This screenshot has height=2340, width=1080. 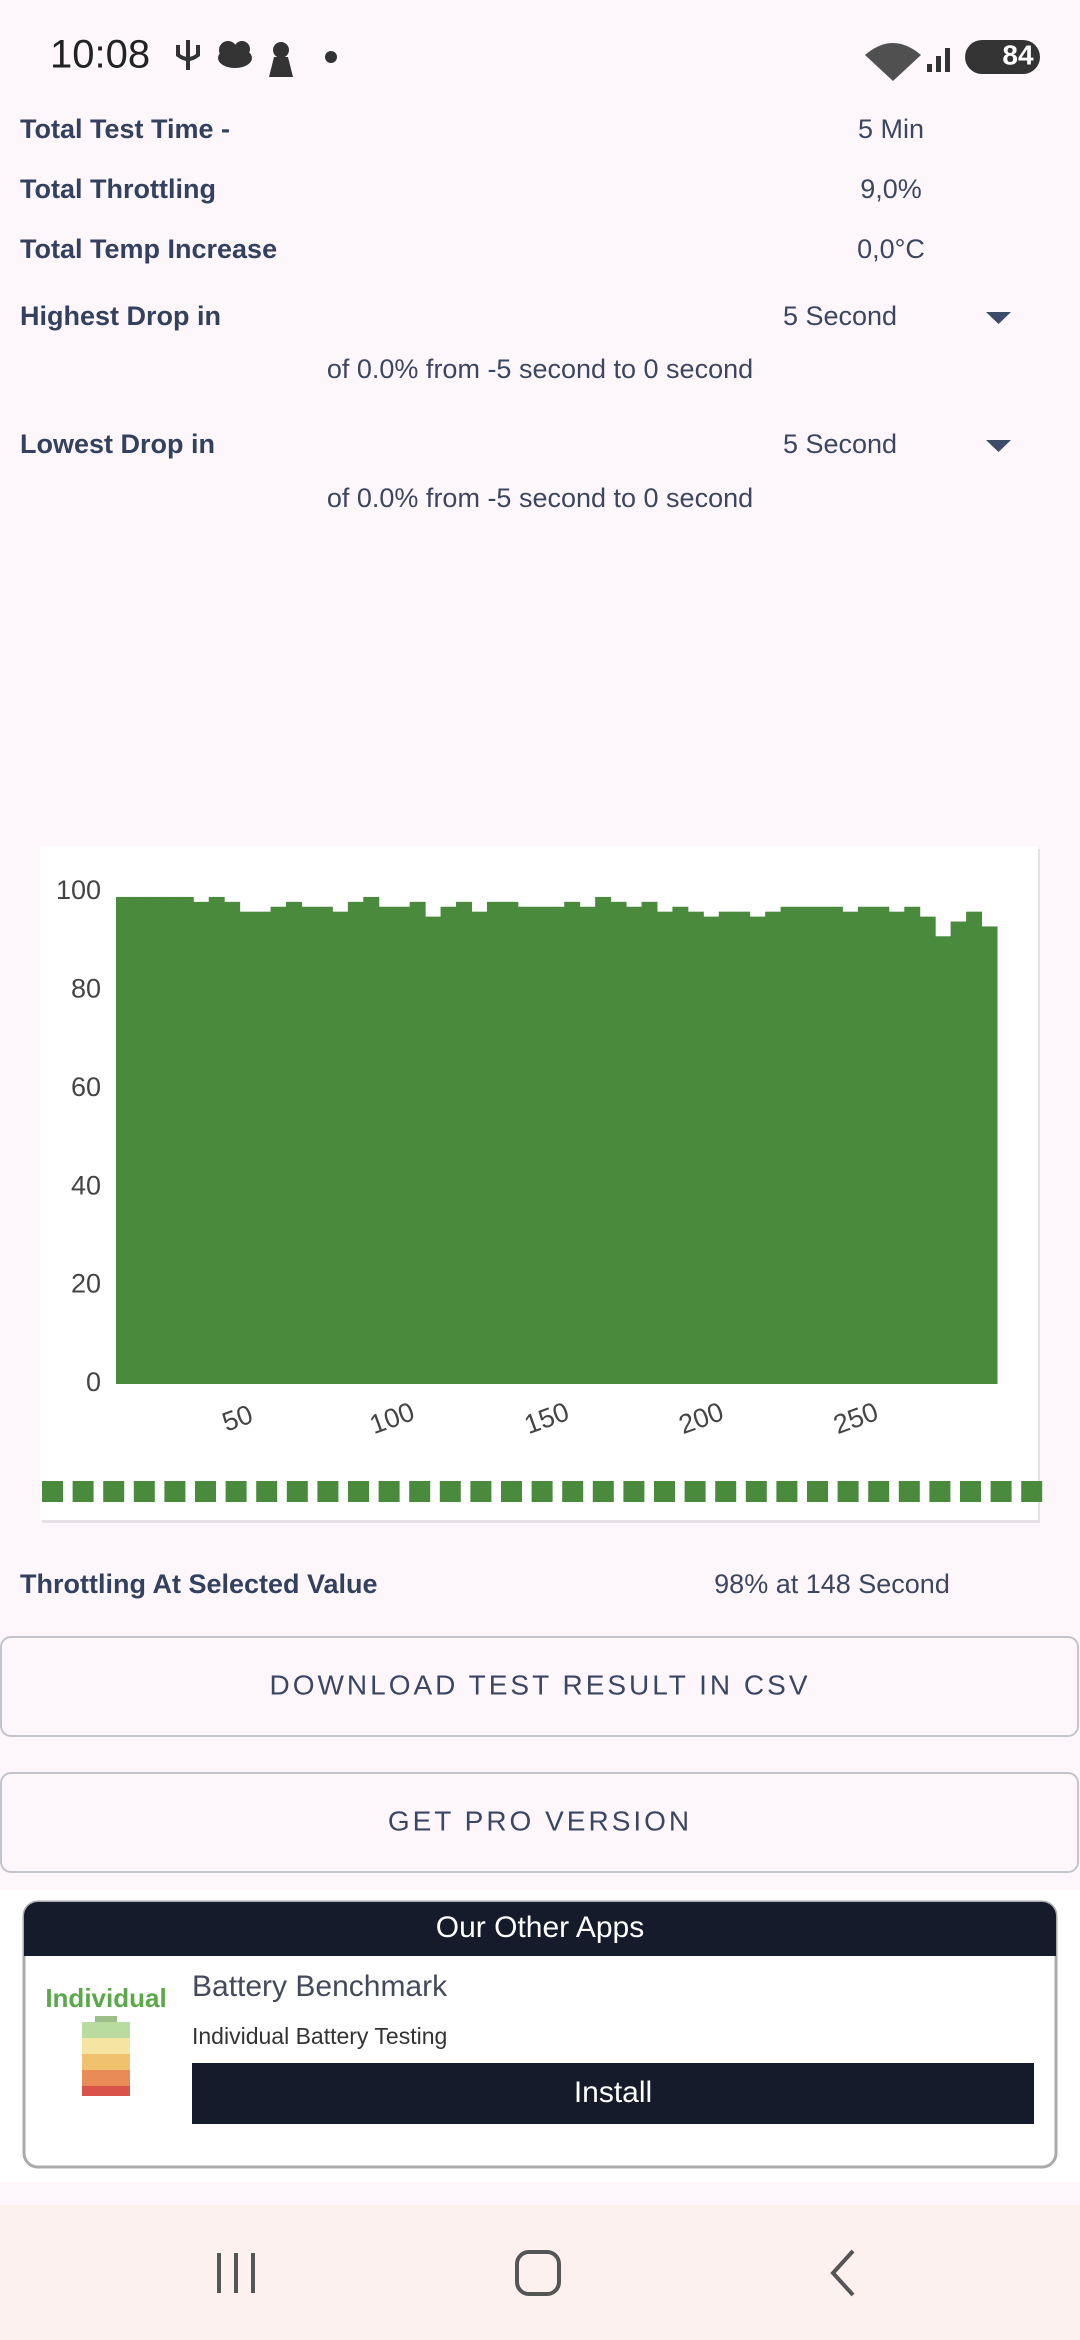 I want to click on battery-level: 84, so click(x=1018, y=54).